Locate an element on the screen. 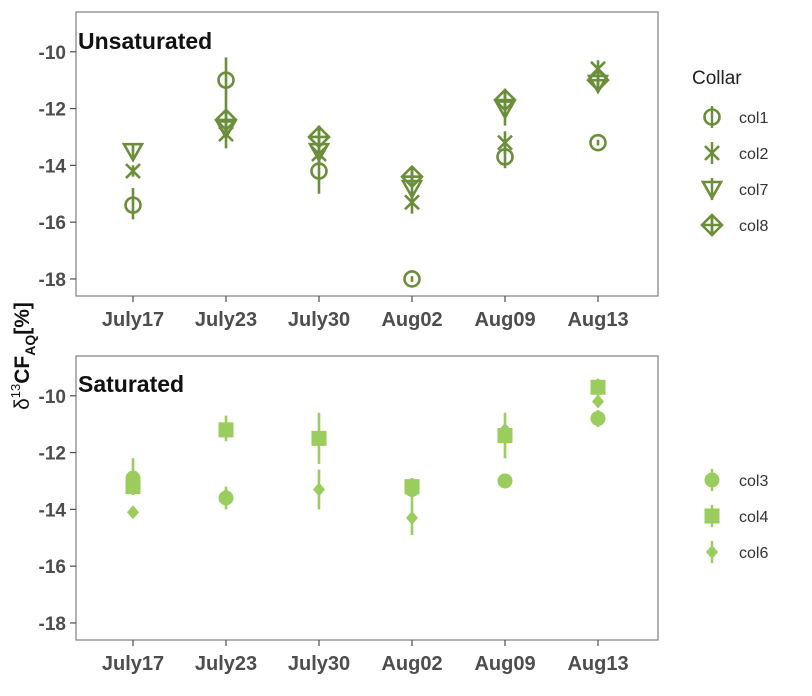 The width and height of the screenshot is (812, 696). col8-point-Aug13 is located at coordinates (598, 80).